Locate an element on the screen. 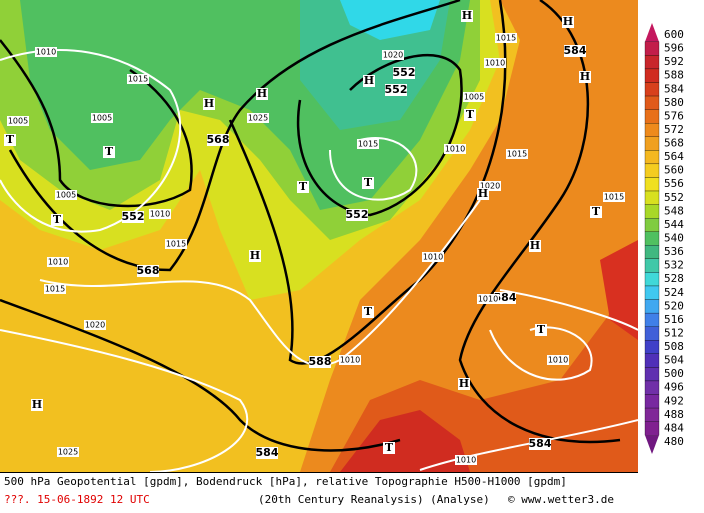 This screenshot has width=704, height=513. colorbar-tick-label: 500 is located at coordinates (674, 373).